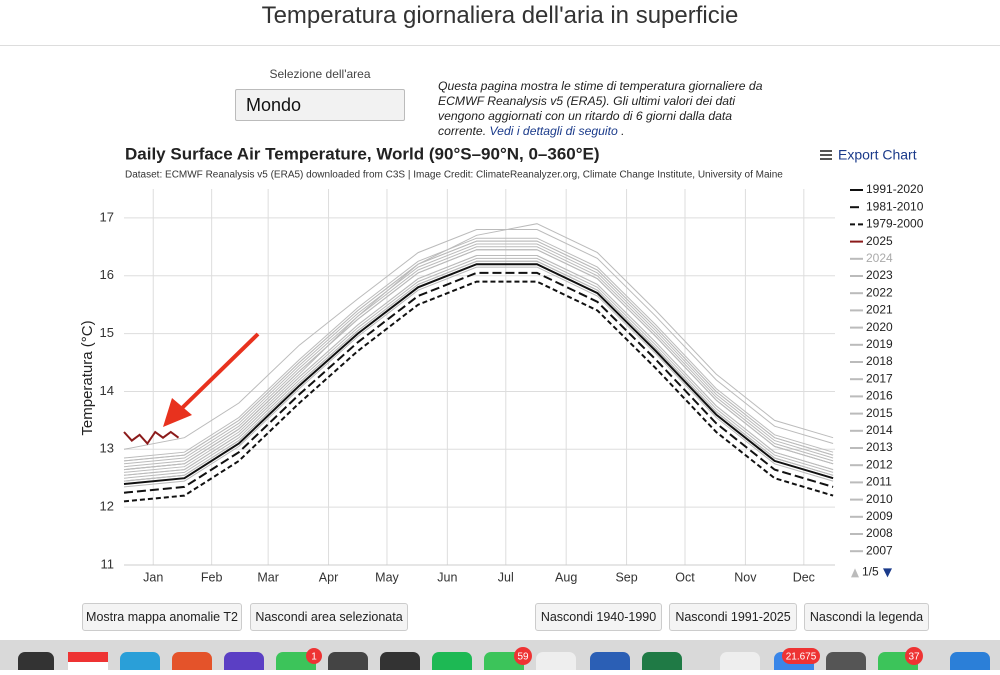 This screenshot has width=1000, height=675. I want to click on x-tick-label: Apr, so click(328, 577).